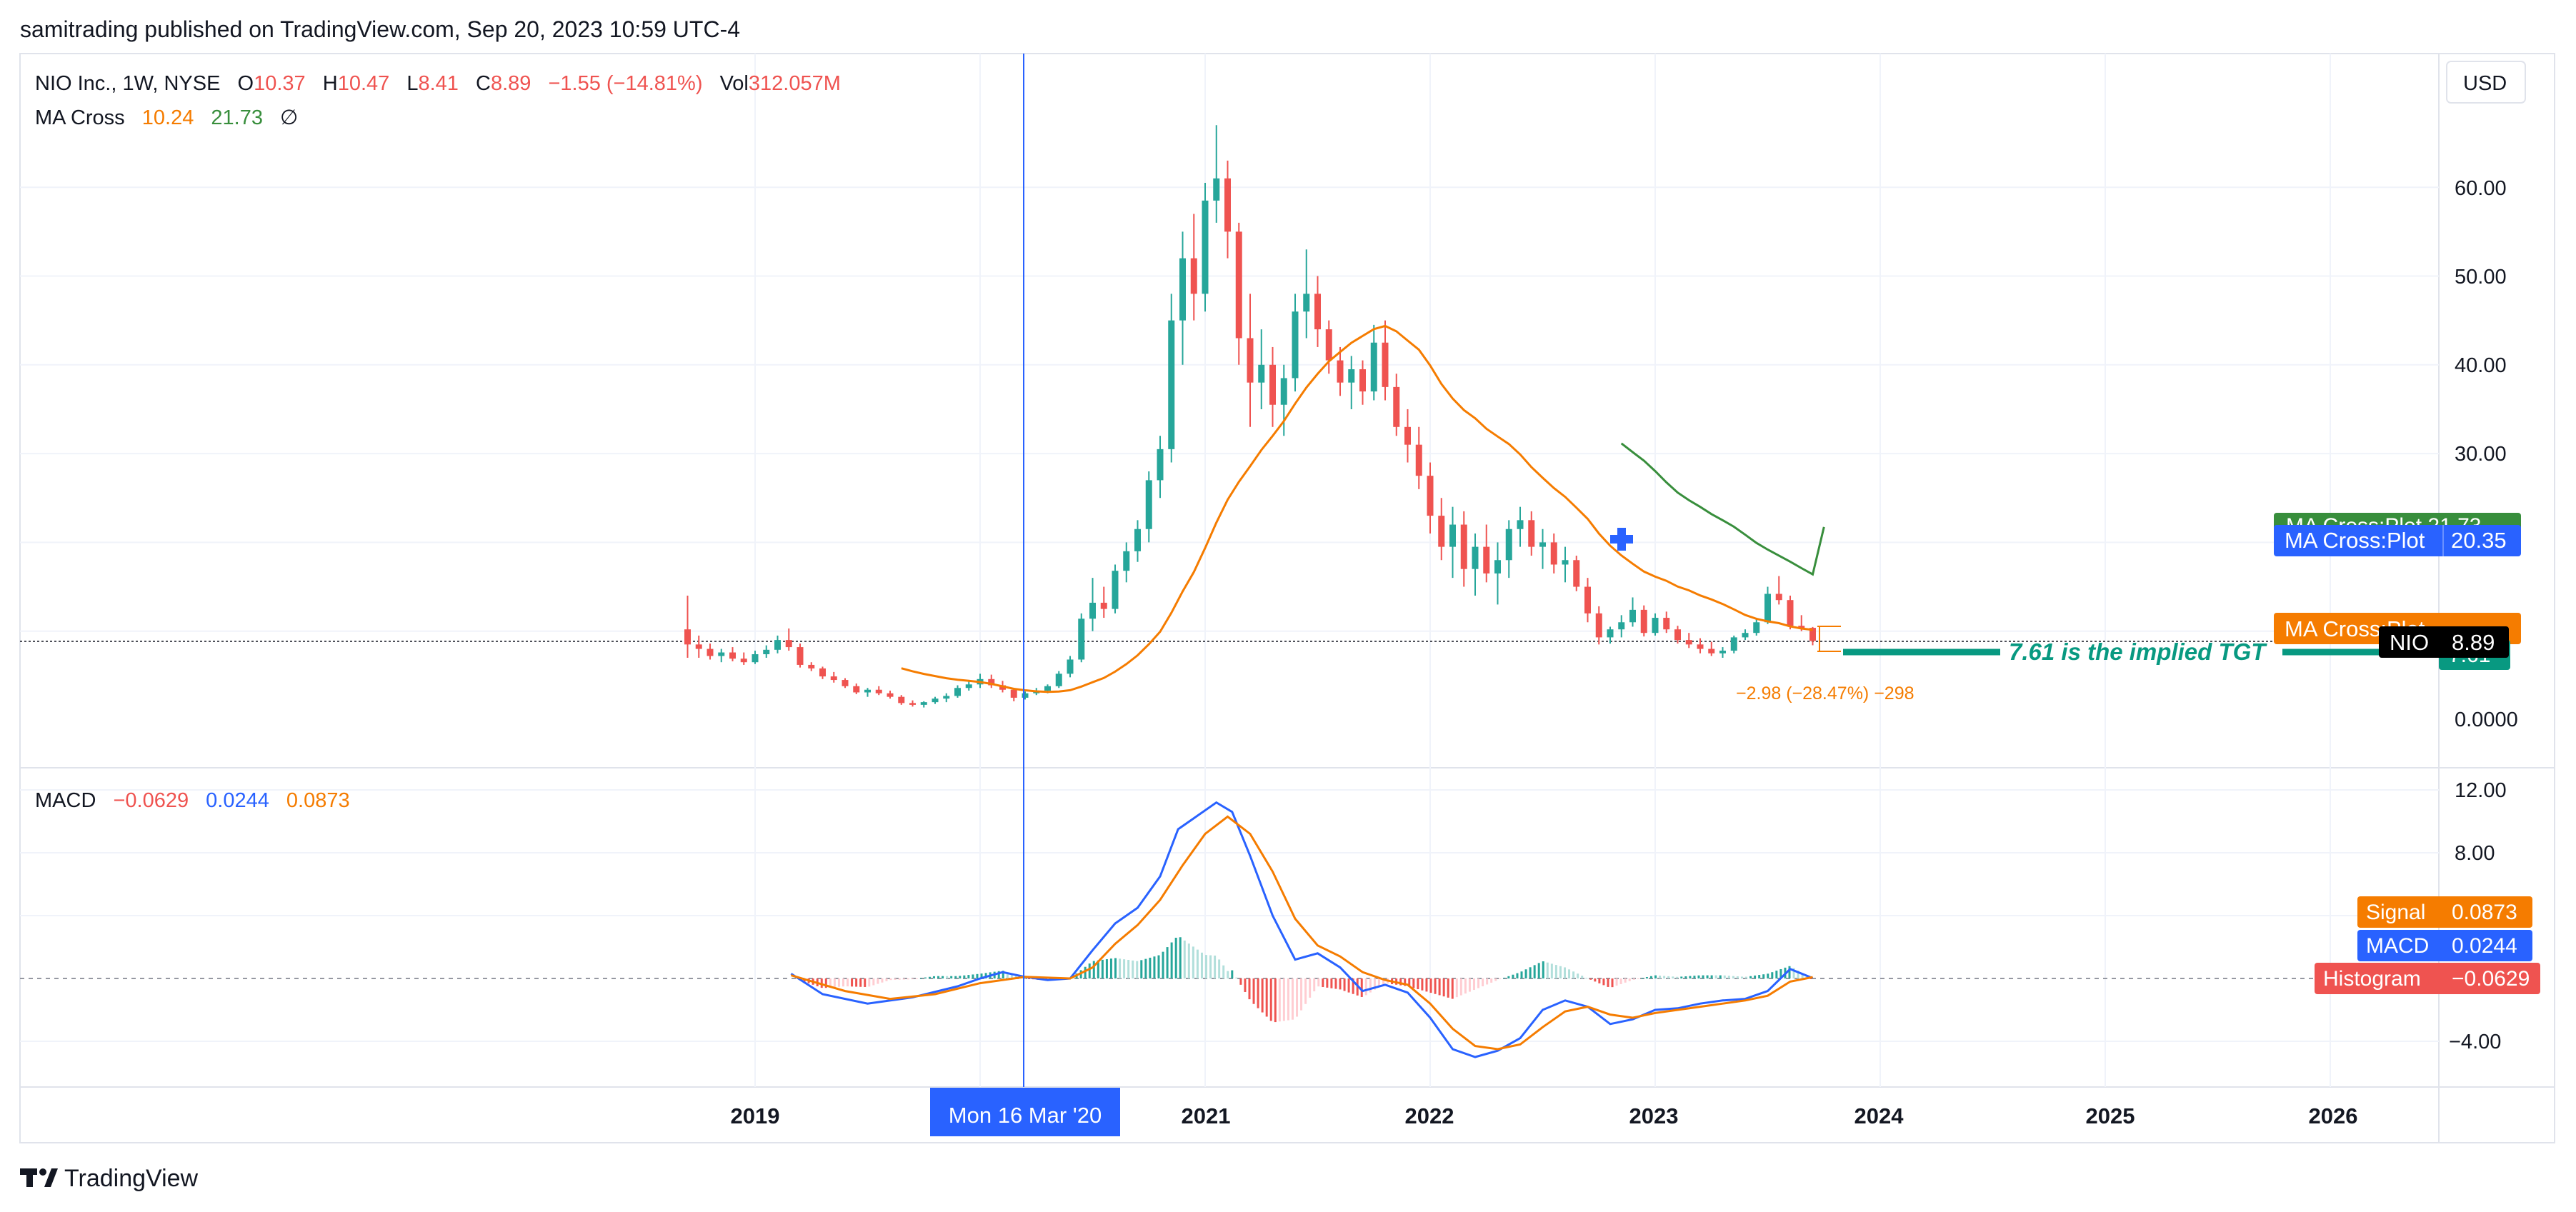 The height and width of the screenshot is (1212, 2576). Describe the element at coordinates (795, 84) in the screenshot. I see `volume-value: 312.057M` at that location.